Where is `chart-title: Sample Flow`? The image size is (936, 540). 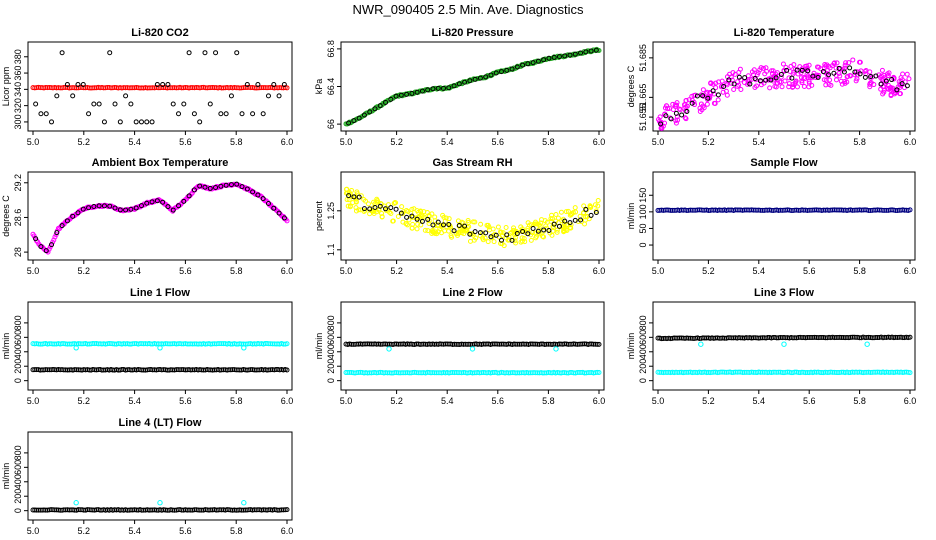 chart-title: Sample Flow is located at coordinates (784, 163).